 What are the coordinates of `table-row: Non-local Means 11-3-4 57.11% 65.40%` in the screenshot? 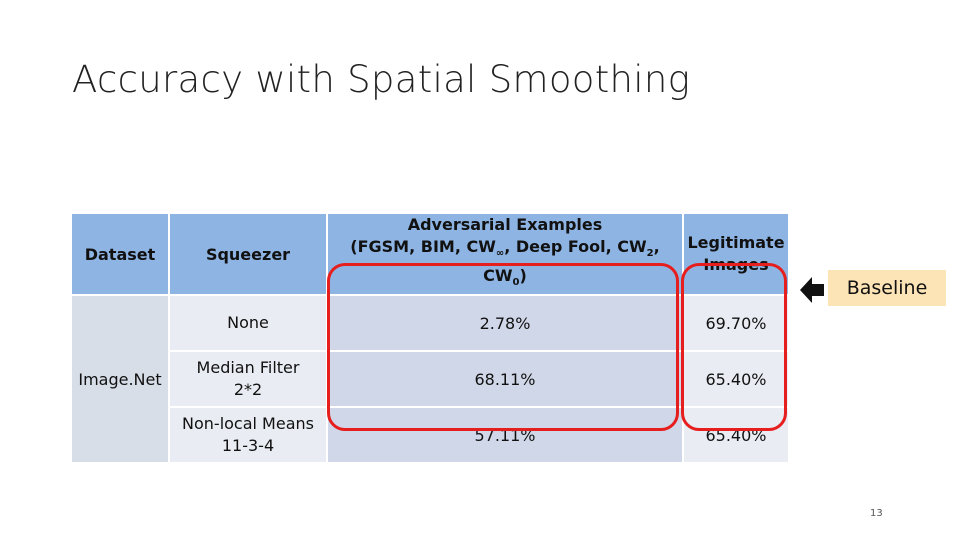 It's located at (430, 435).